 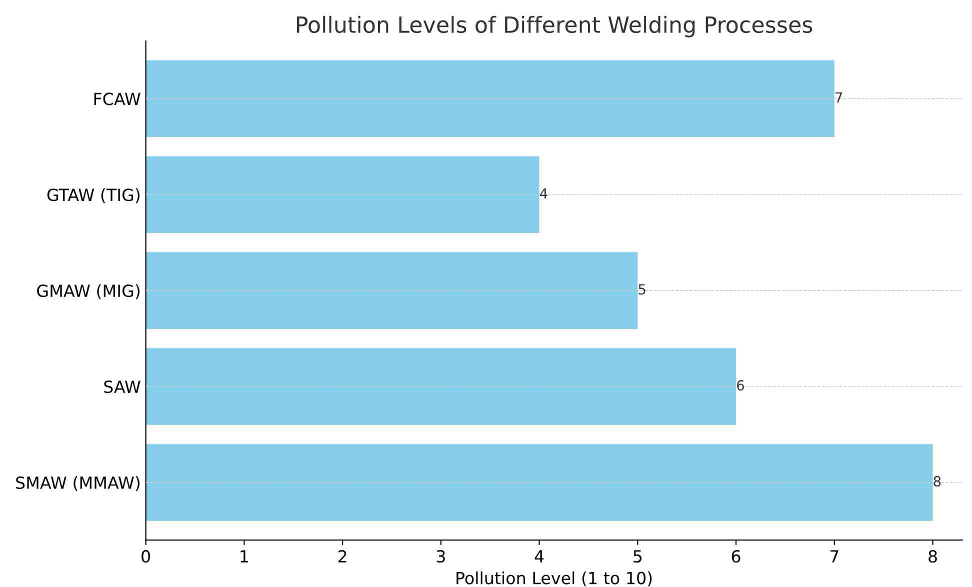 I want to click on y-tick-label: SMAW (MMAW), so click(x=78, y=483).